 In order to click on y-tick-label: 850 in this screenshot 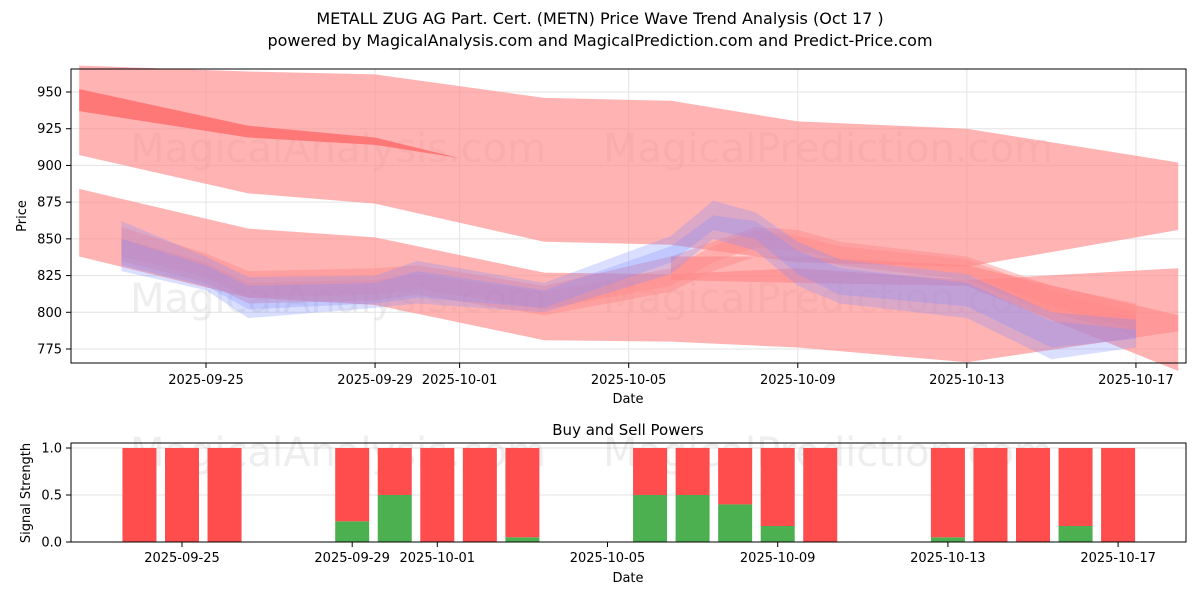, I will do `click(49, 239)`.